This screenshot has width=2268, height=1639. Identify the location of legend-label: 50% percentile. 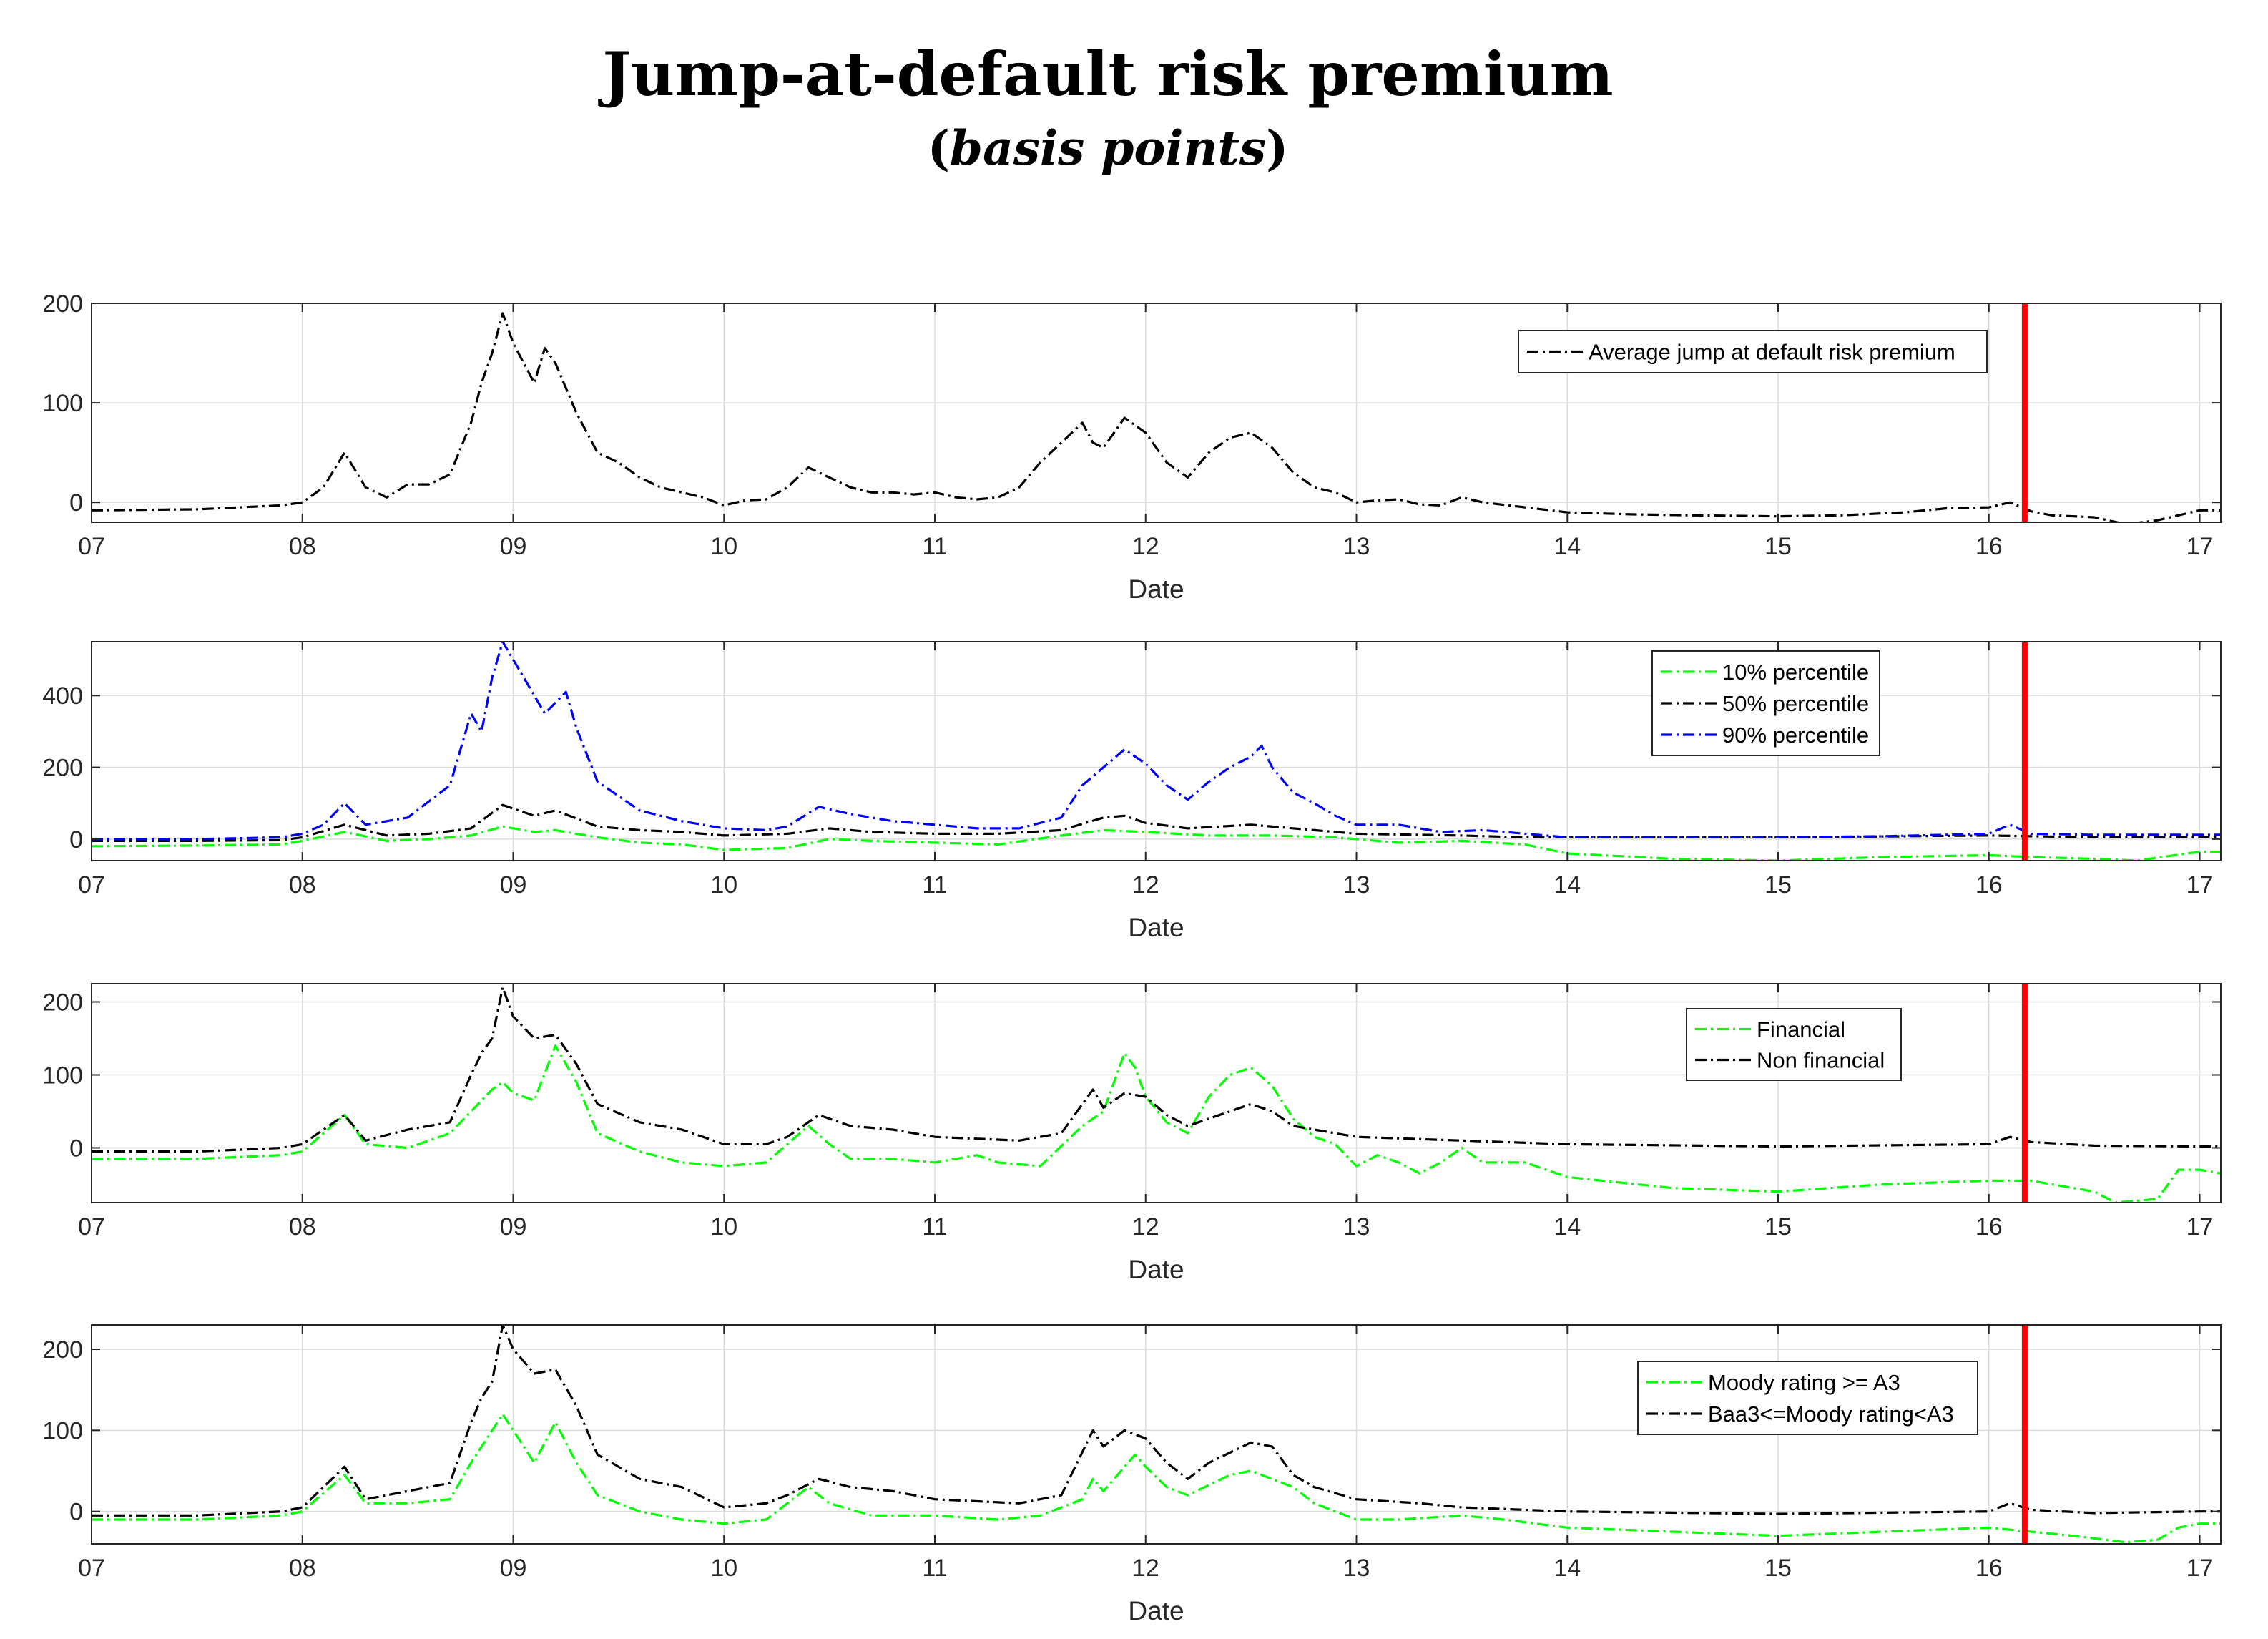
(1795, 703).